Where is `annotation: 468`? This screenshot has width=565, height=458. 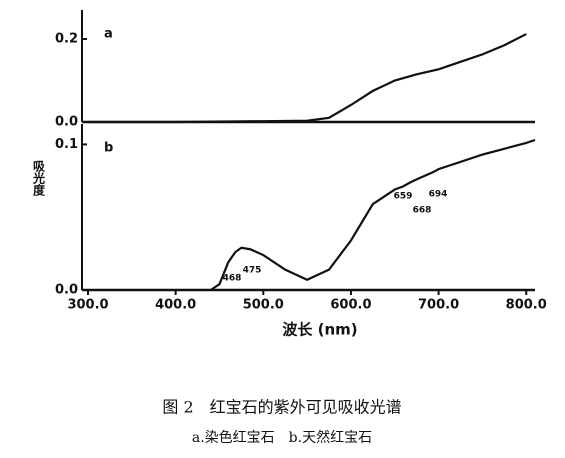
annotation: 468 is located at coordinates (232, 279).